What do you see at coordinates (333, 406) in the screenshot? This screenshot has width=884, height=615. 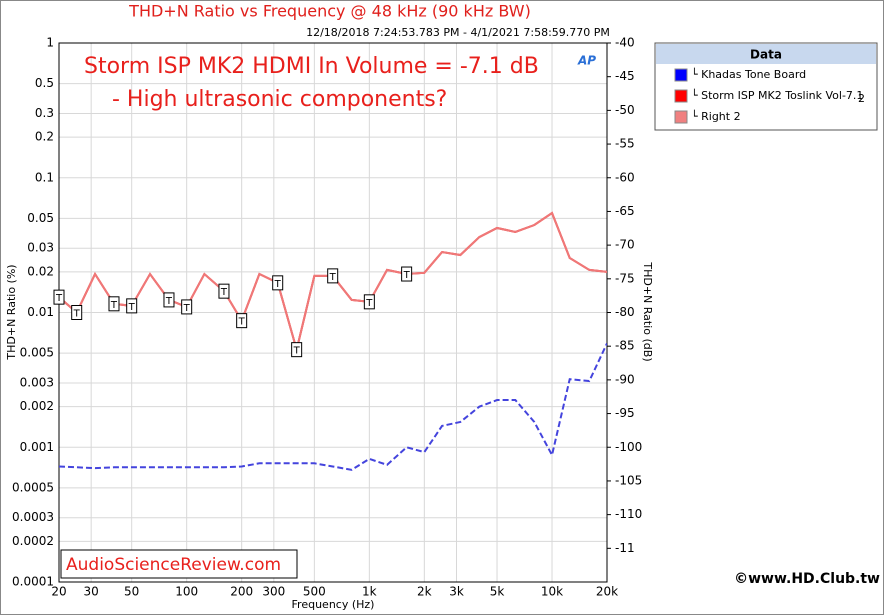 I see `series-line` at bounding box center [333, 406].